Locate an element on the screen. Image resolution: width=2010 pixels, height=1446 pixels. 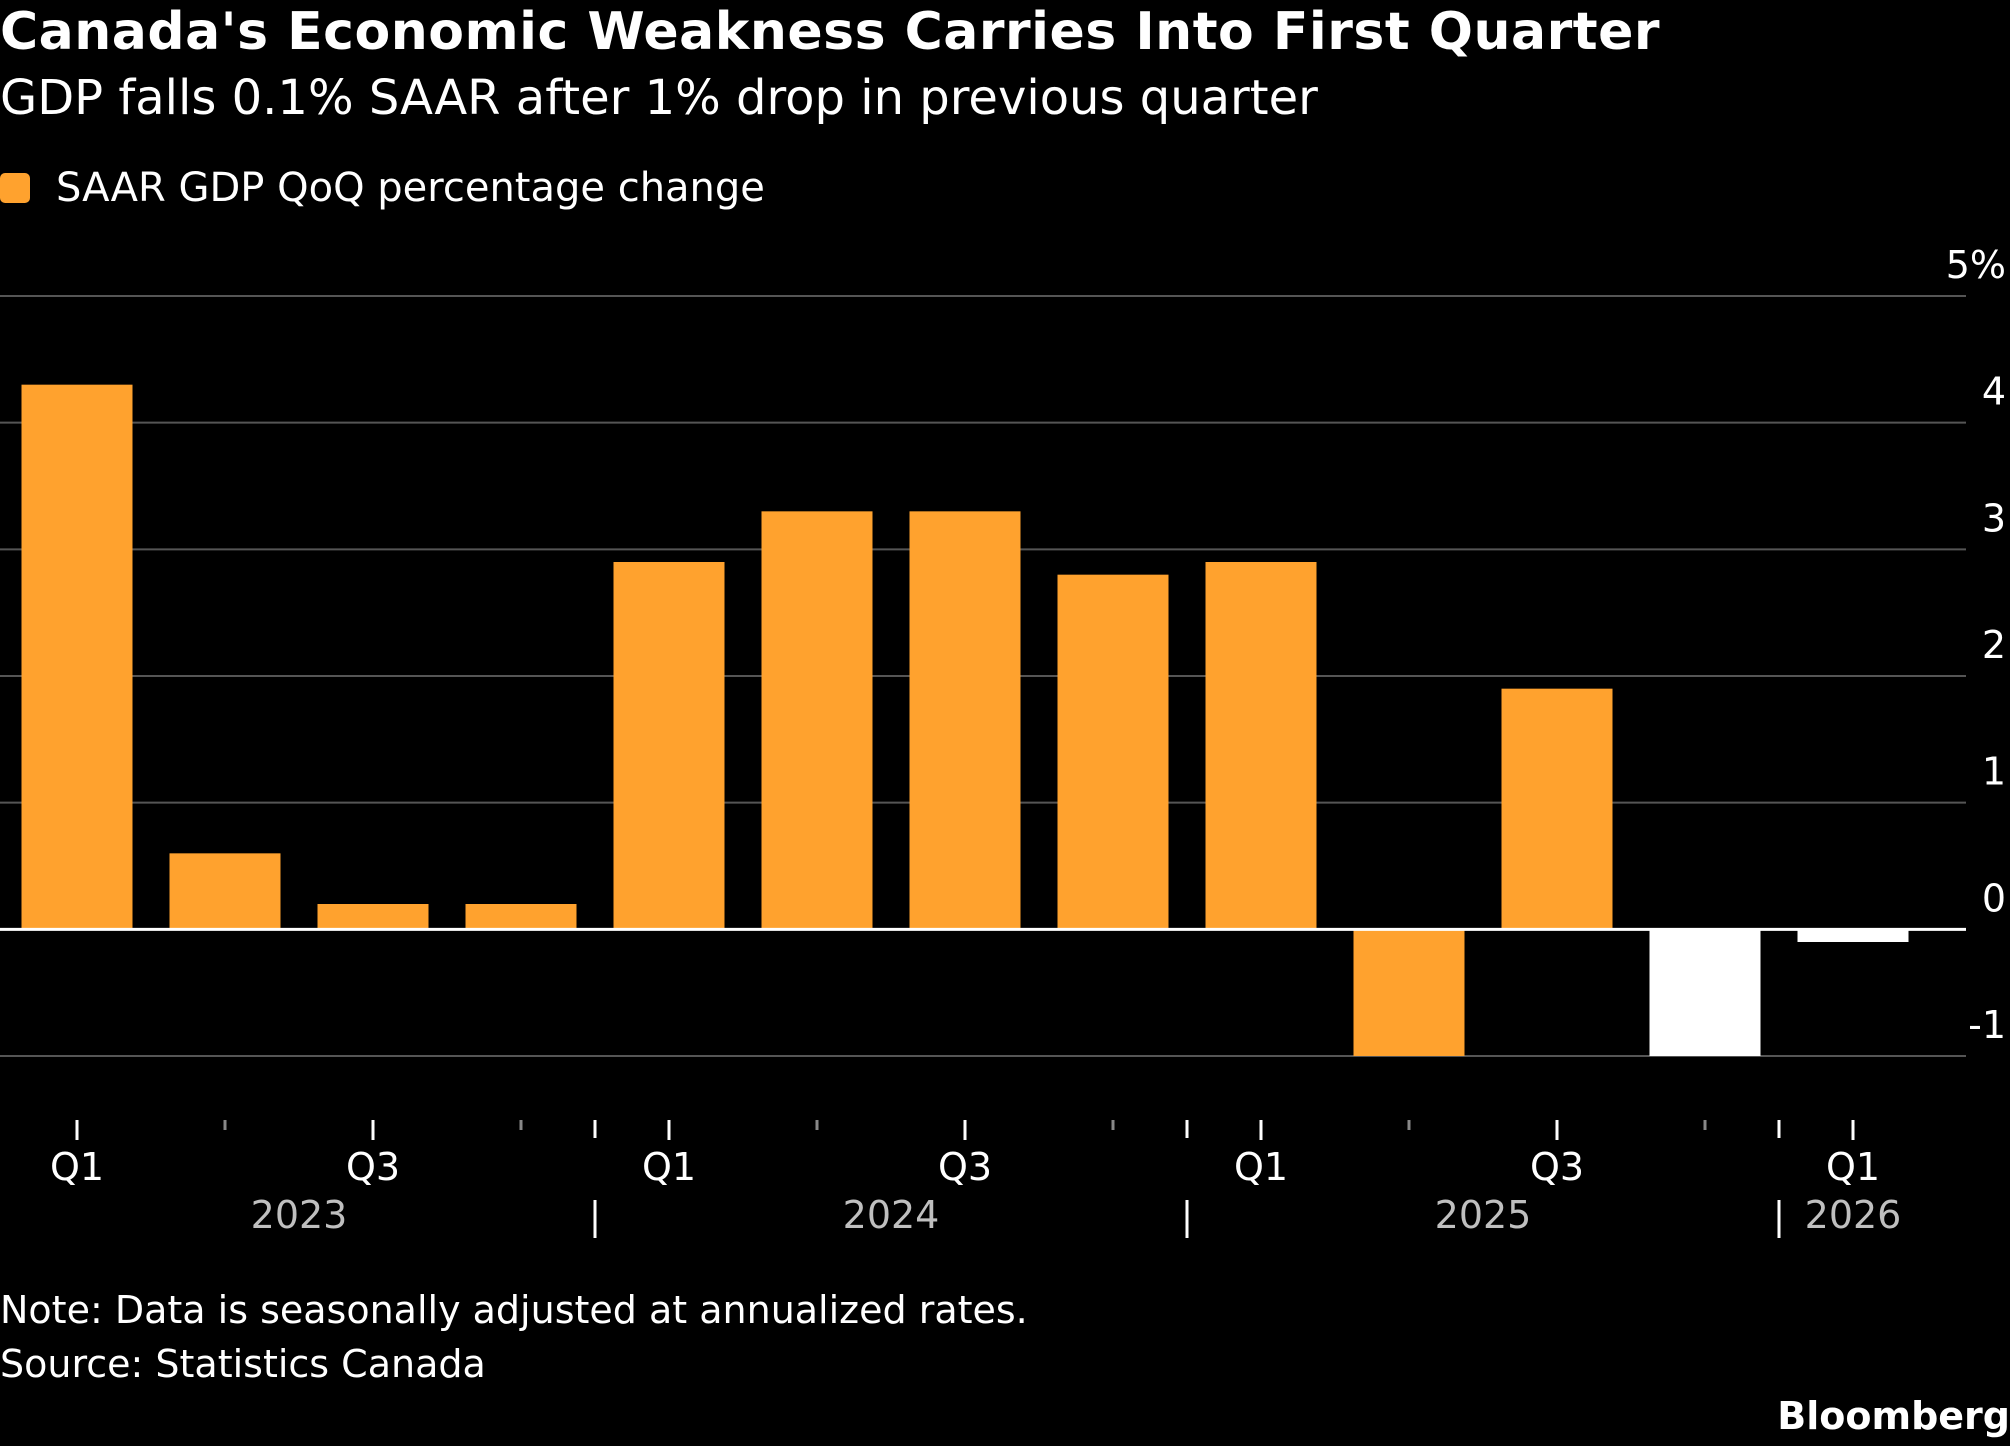
bloomberg-logo: Bloomberg is located at coordinates (1893, 1416).